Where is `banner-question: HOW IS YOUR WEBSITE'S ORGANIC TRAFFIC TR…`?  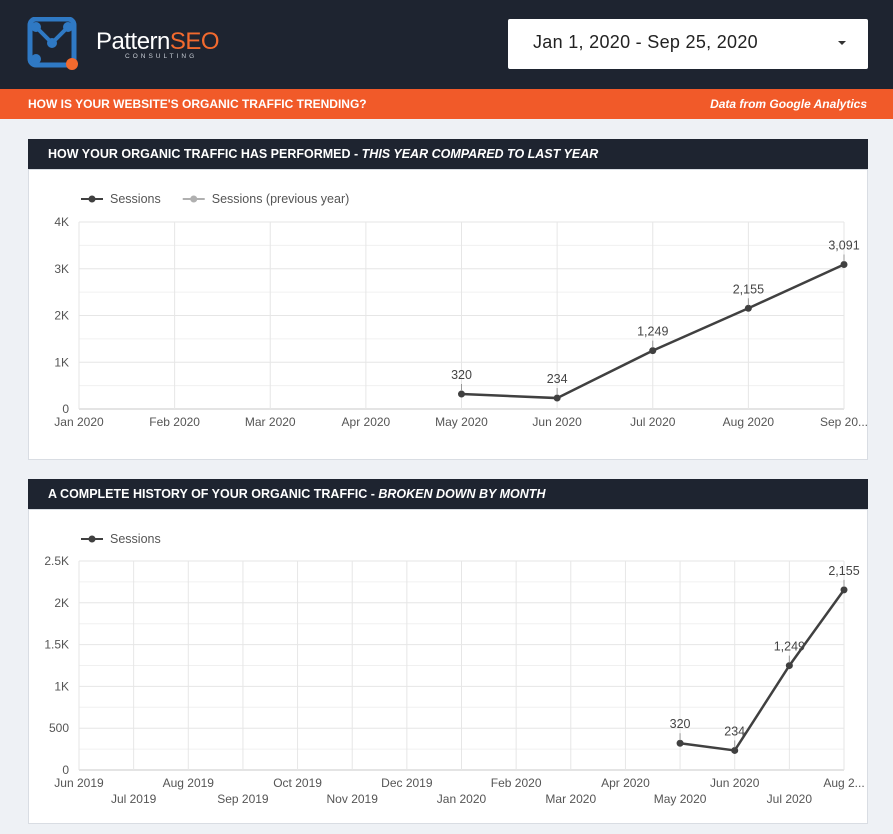 banner-question: HOW IS YOUR WEBSITE'S ORGANIC TRAFFIC TR… is located at coordinates (197, 104).